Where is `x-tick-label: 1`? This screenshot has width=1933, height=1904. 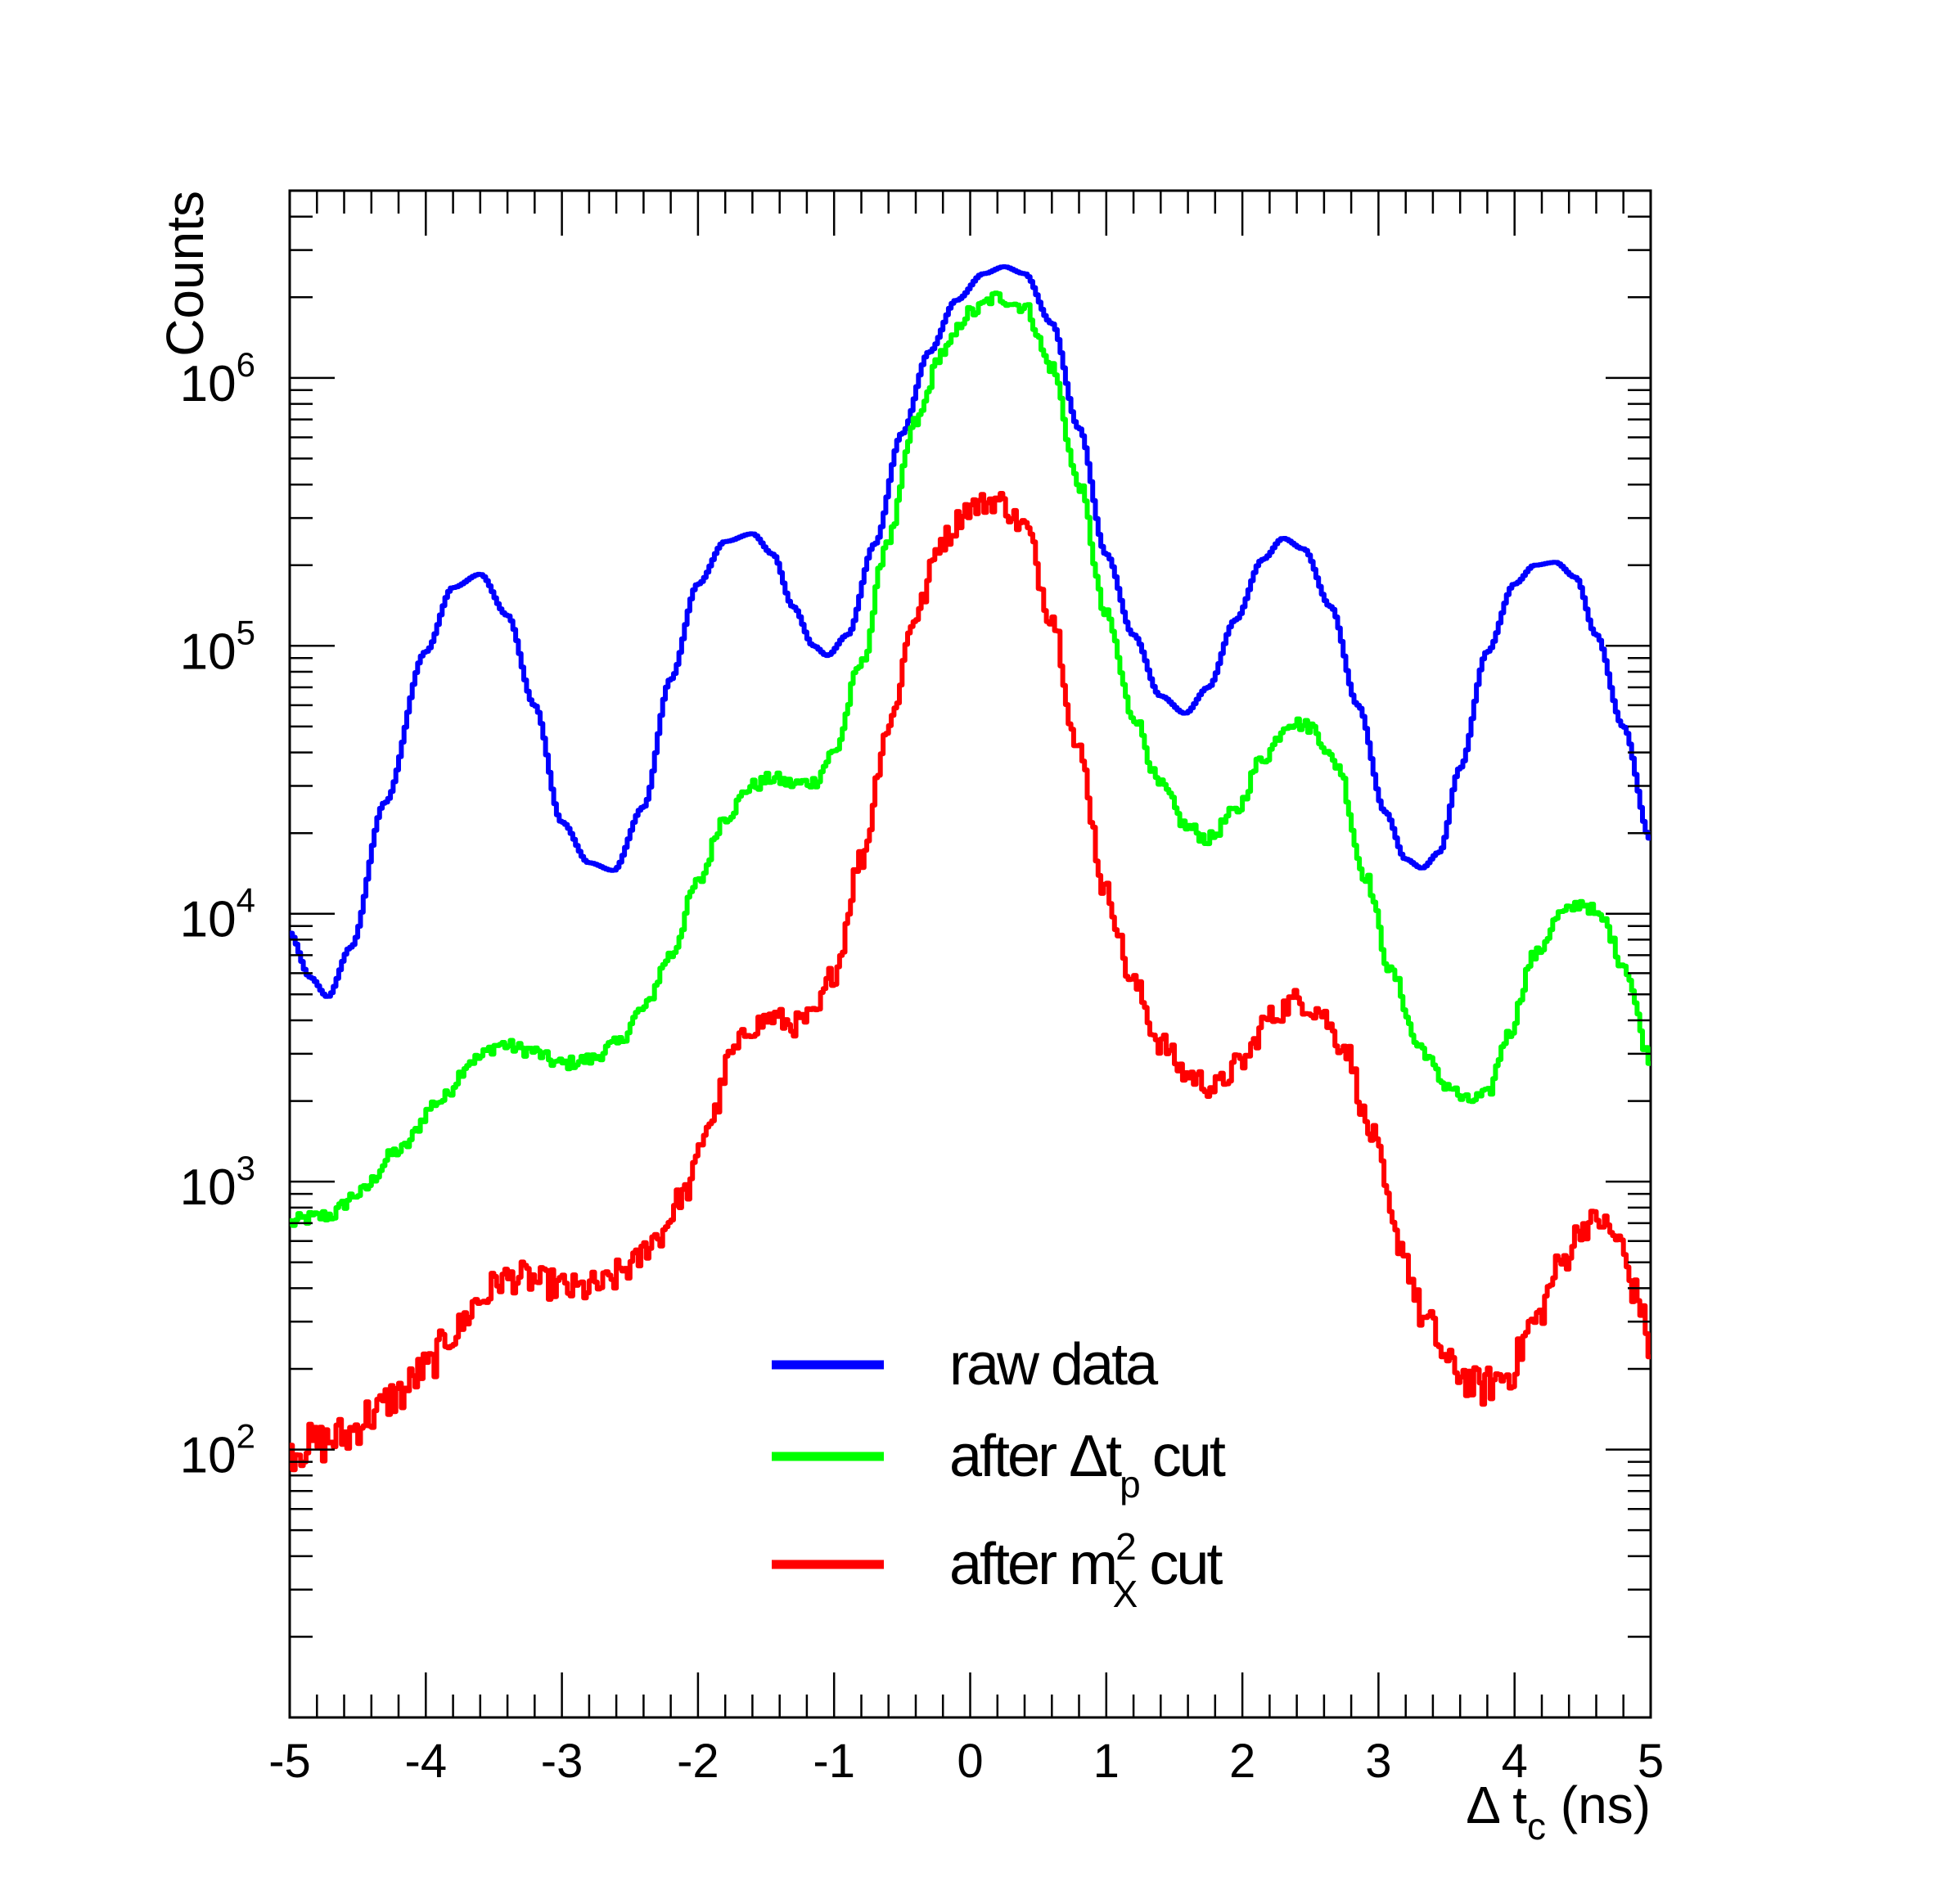 x-tick-label: 1 is located at coordinates (1106, 1761).